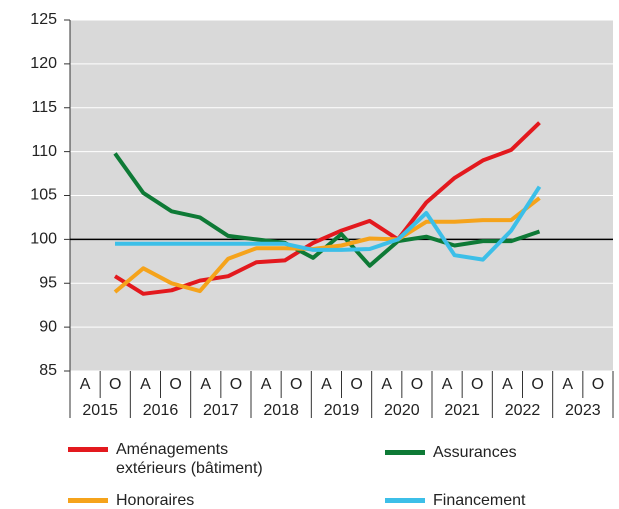  Describe the element at coordinates (479, 500) in the screenshot. I see `legend-label: Financement` at that location.